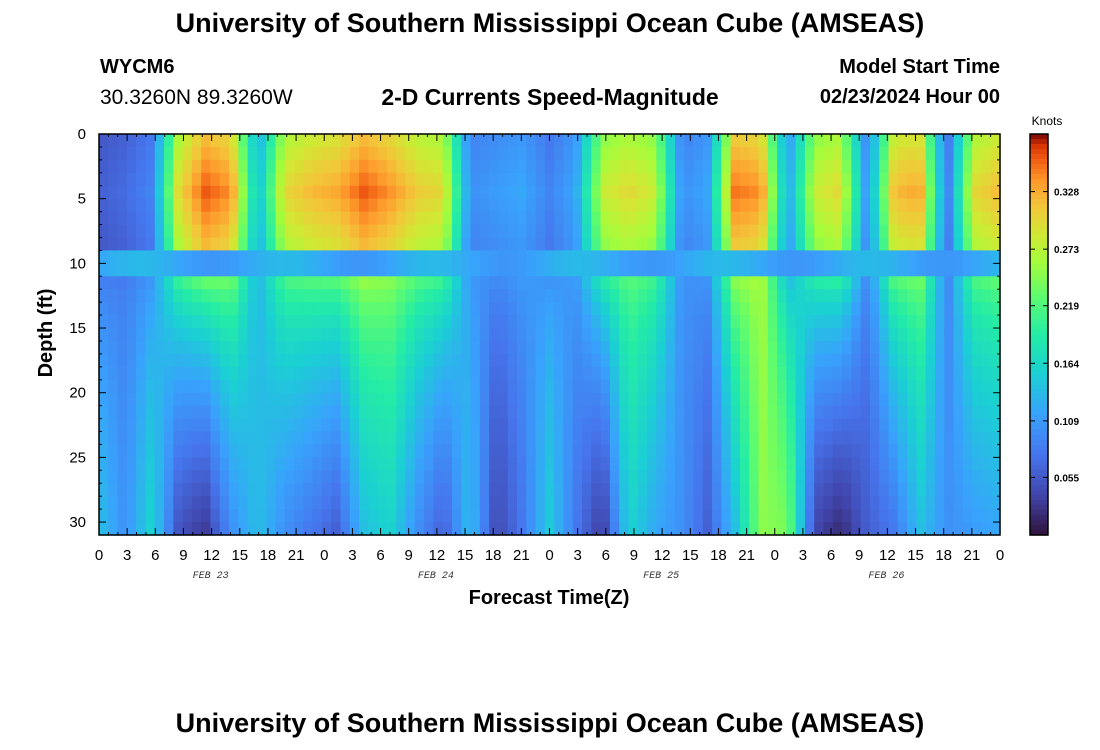  What do you see at coordinates (1039, 187) in the screenshot?
I see `colorbar-segment` at bounding box center [1039, 187].